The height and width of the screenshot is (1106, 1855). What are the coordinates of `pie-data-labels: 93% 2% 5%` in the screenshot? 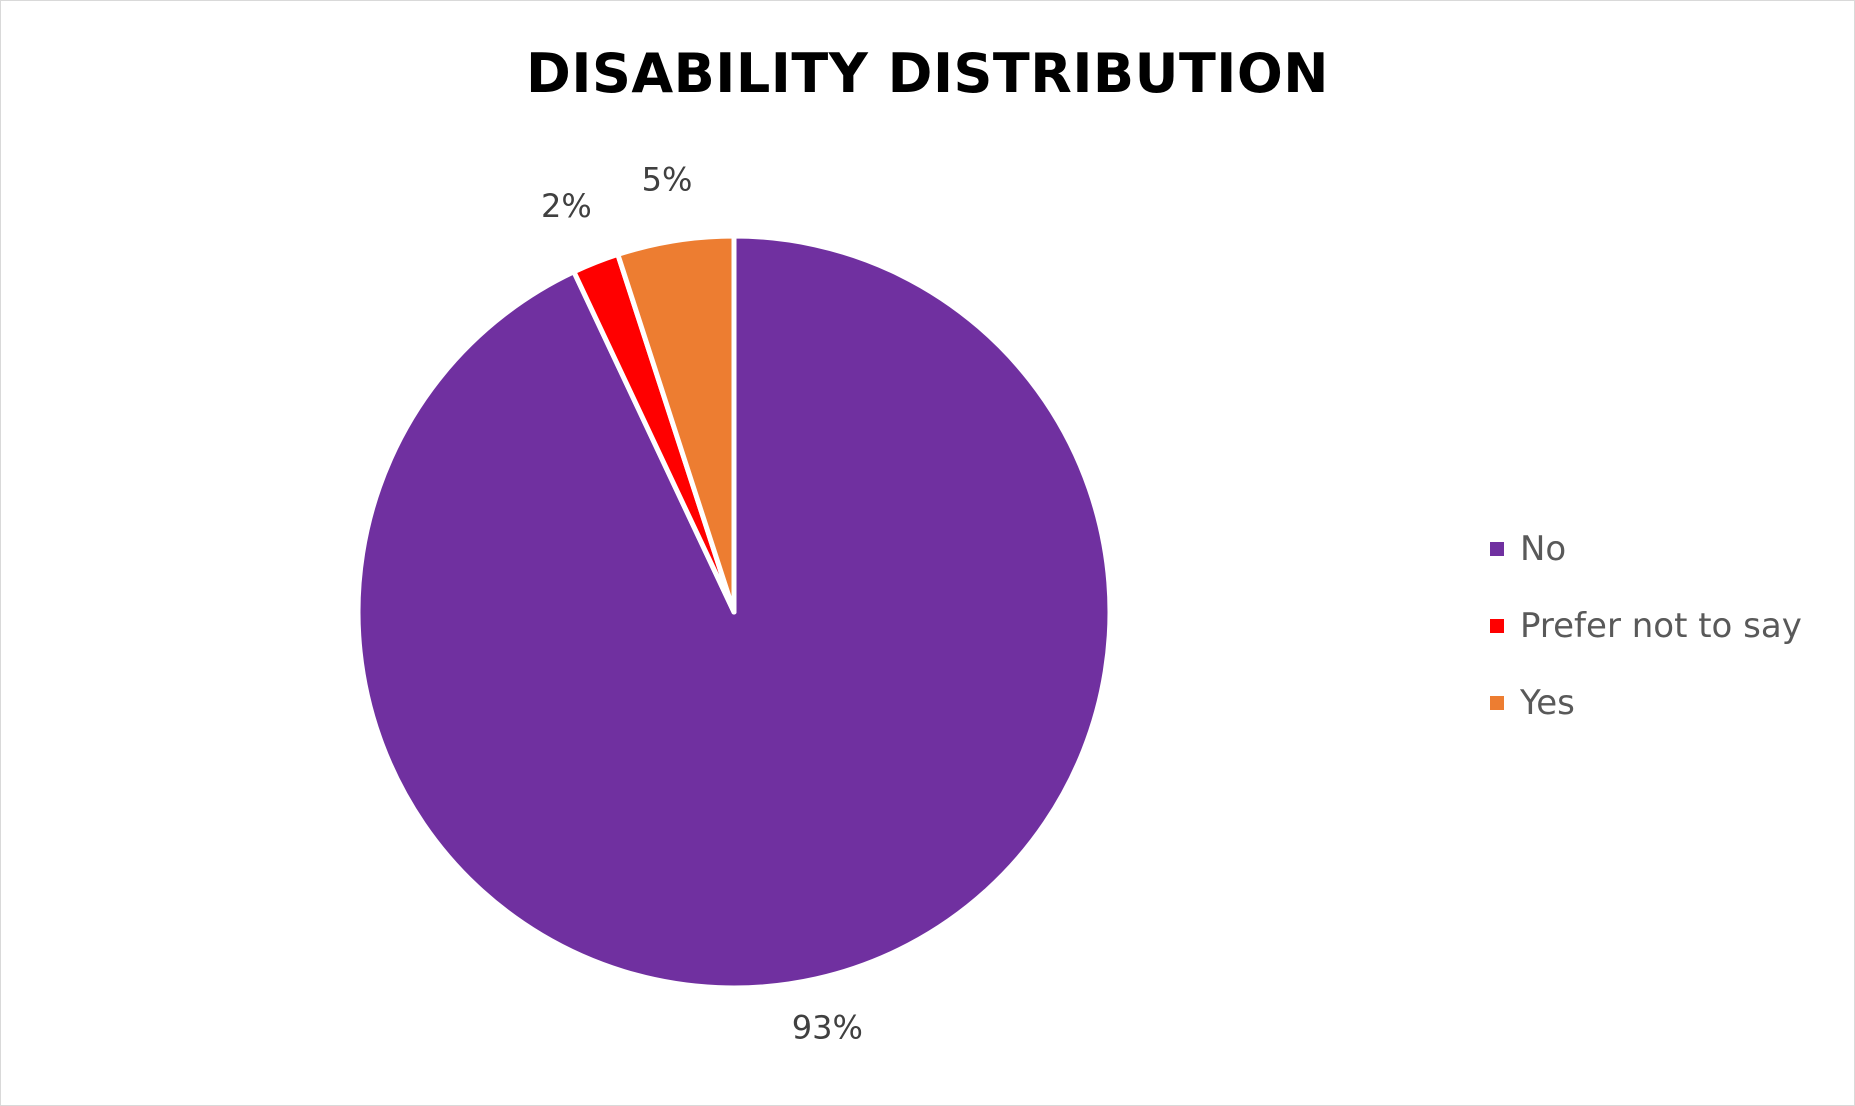 It's located at (702, 603).